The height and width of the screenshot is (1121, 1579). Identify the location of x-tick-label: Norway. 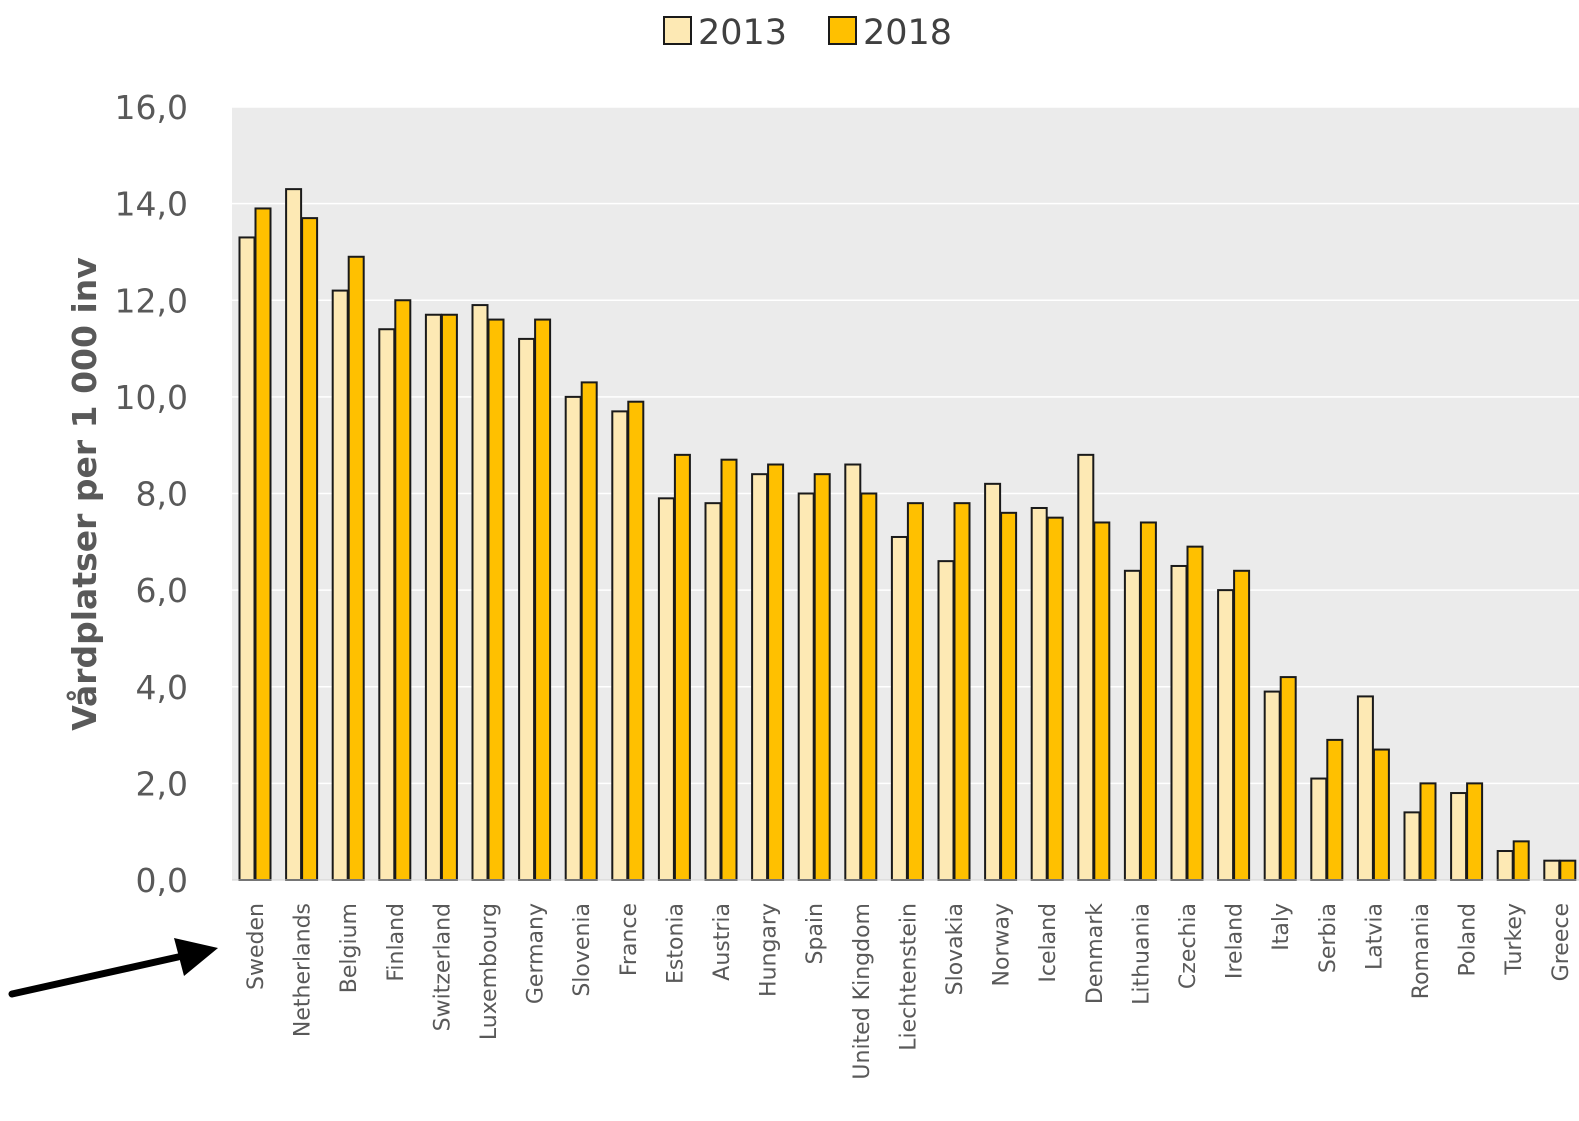
(1002, 944).